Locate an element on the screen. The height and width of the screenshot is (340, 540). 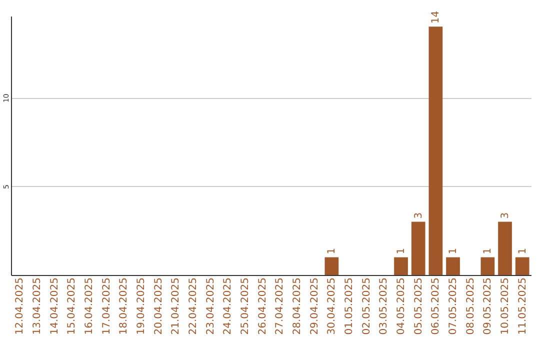
x-tick-label: 26.04.2025 is located at coordinates (262, 306).